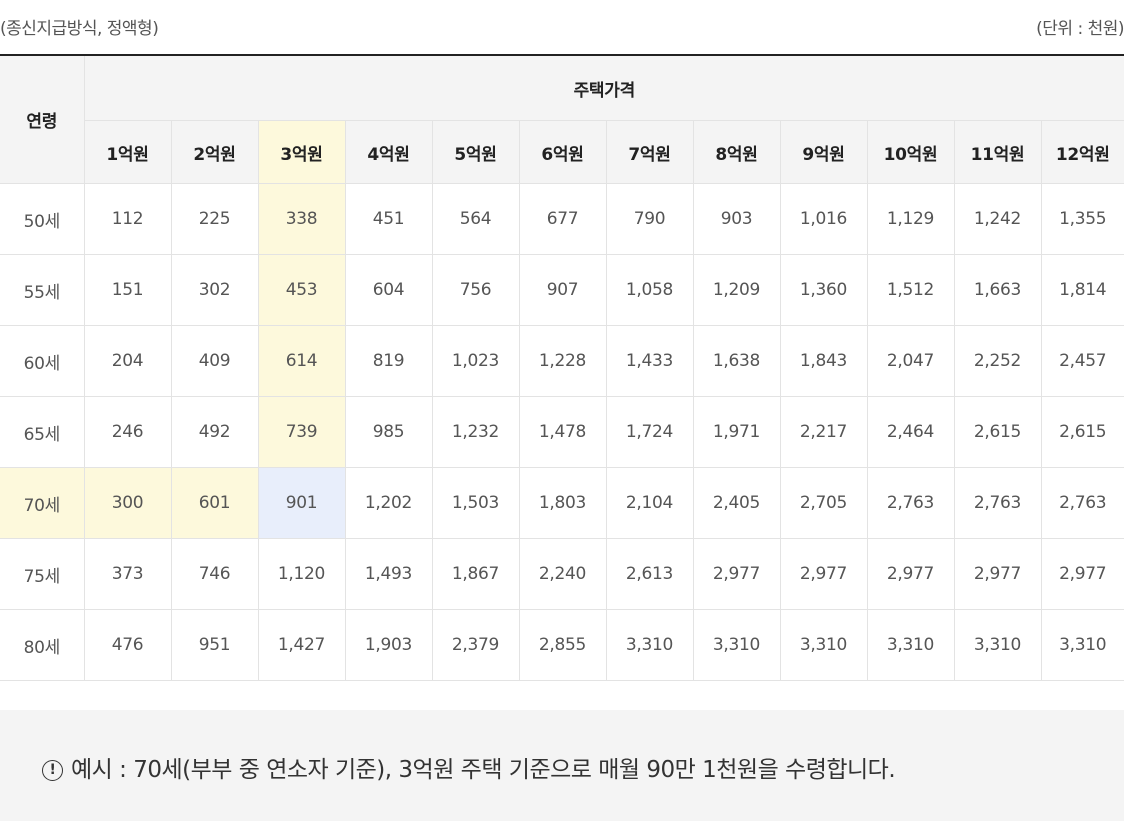 This screenshot has width=1128, height=821. I want to click on payment-cell: 1,663, so click(997, 290).